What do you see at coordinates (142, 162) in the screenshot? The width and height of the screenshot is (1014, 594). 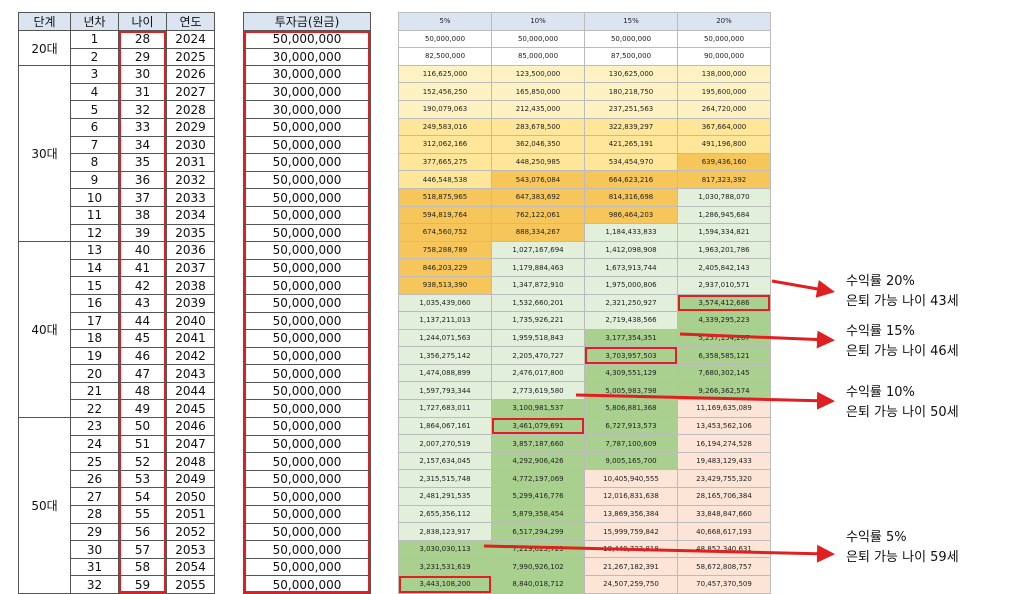 I see `age-cell: 35` at bounding box center [142, 162].